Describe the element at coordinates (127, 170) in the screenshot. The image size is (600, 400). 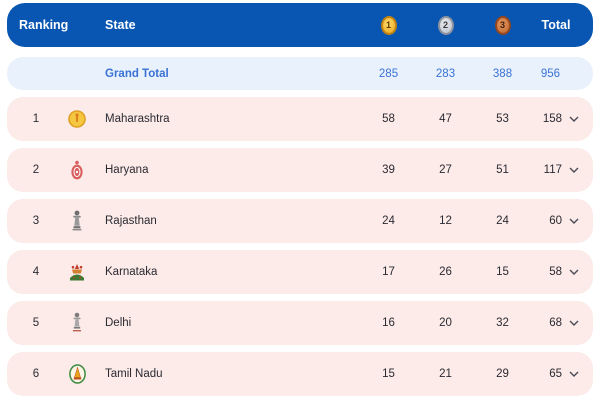
I see `state-name: Haryana` at that location.